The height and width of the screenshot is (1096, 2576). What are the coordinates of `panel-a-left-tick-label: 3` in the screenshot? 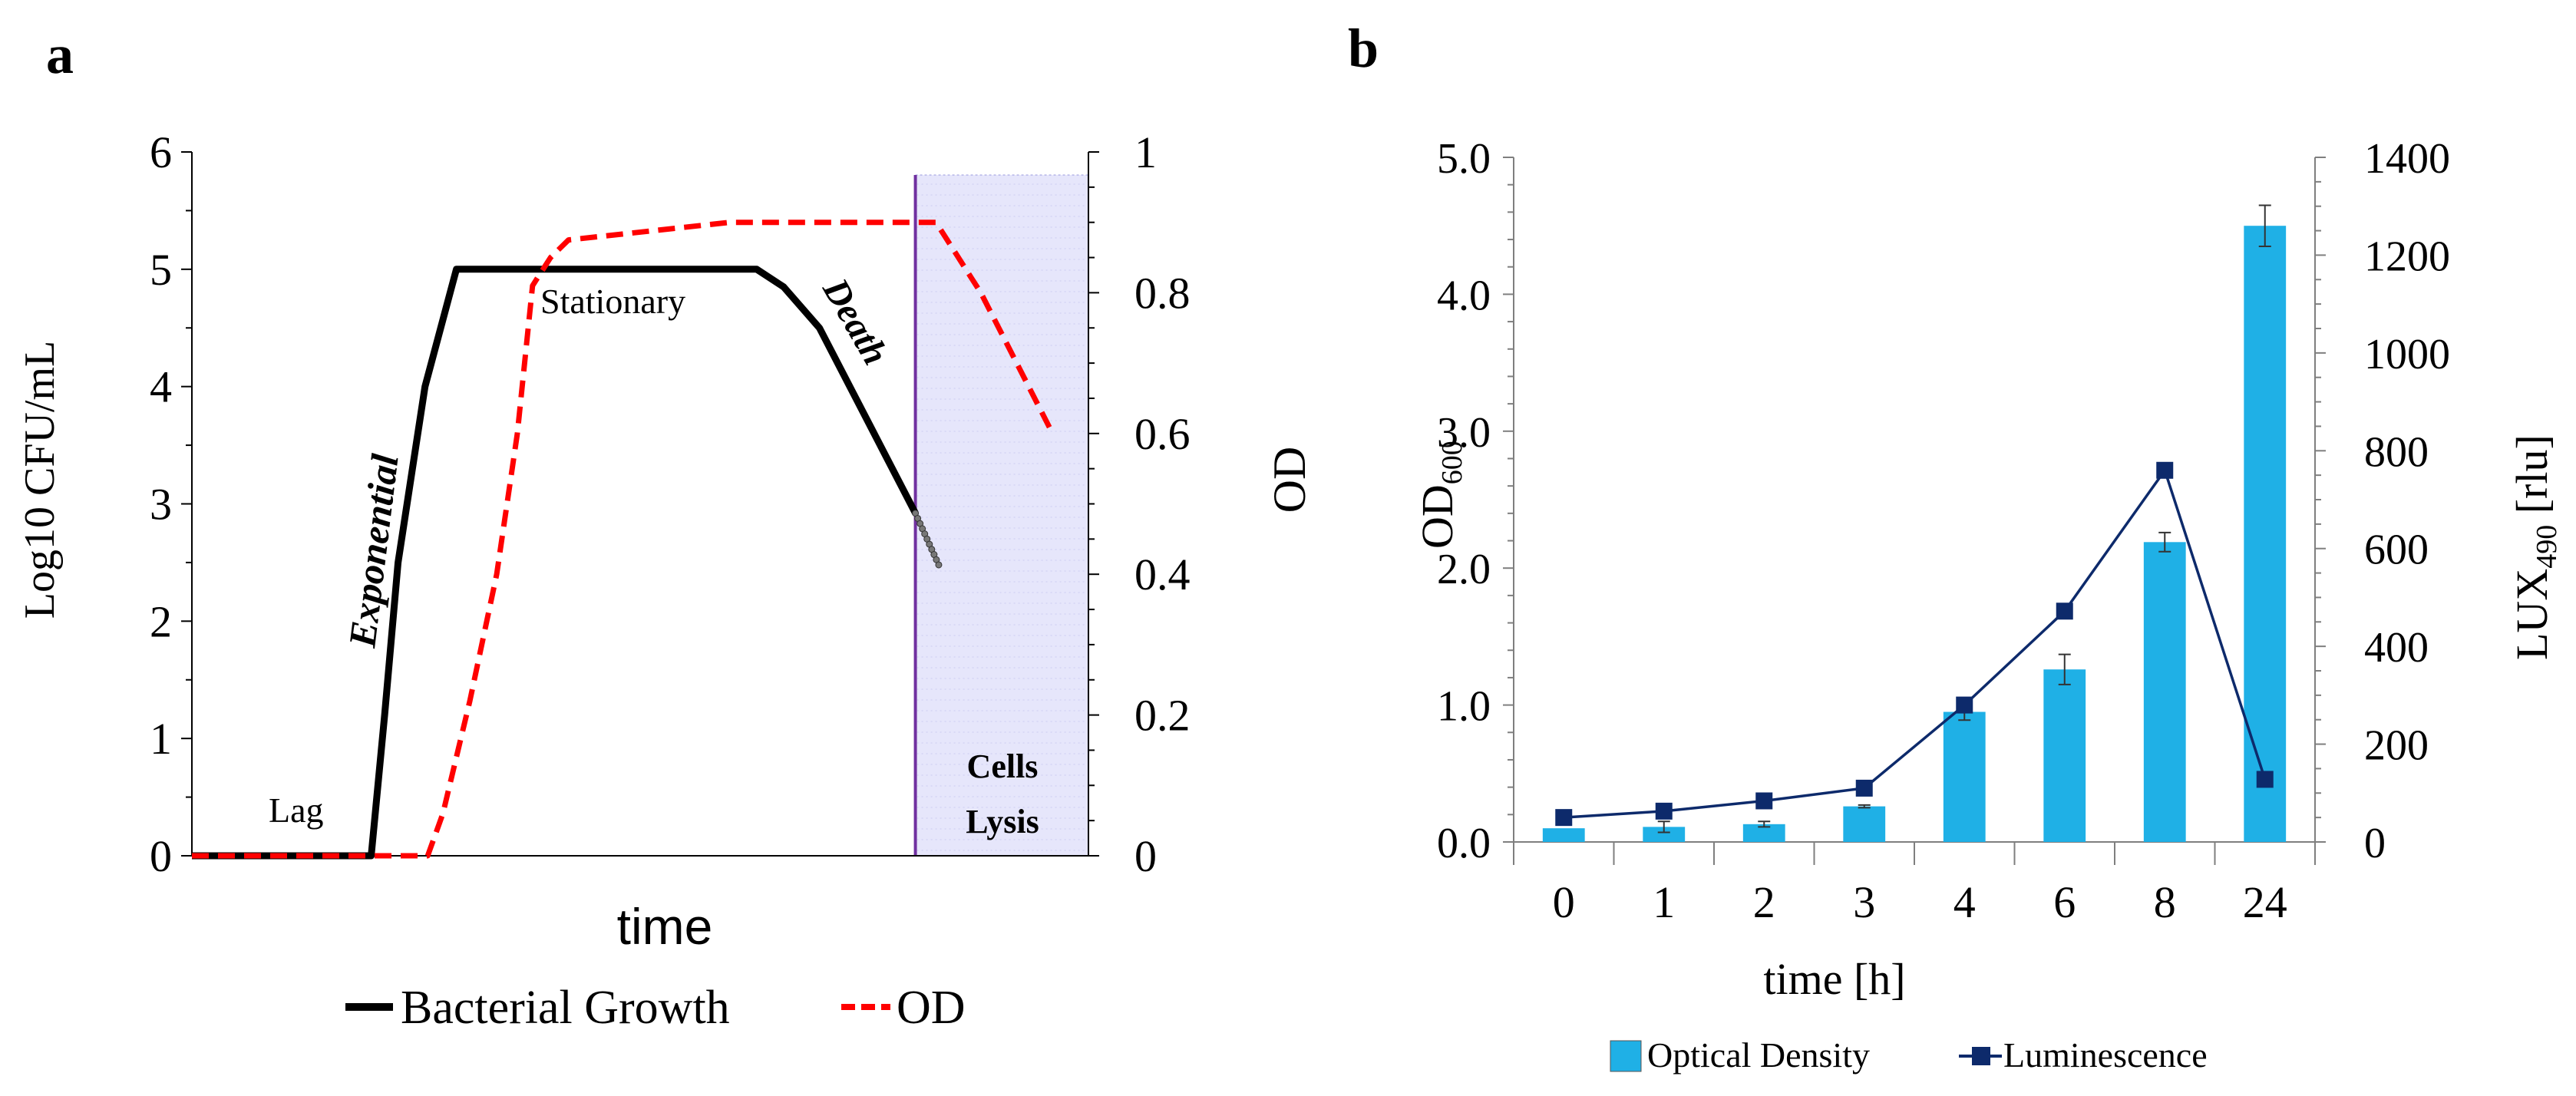 It's located at (161, 505).